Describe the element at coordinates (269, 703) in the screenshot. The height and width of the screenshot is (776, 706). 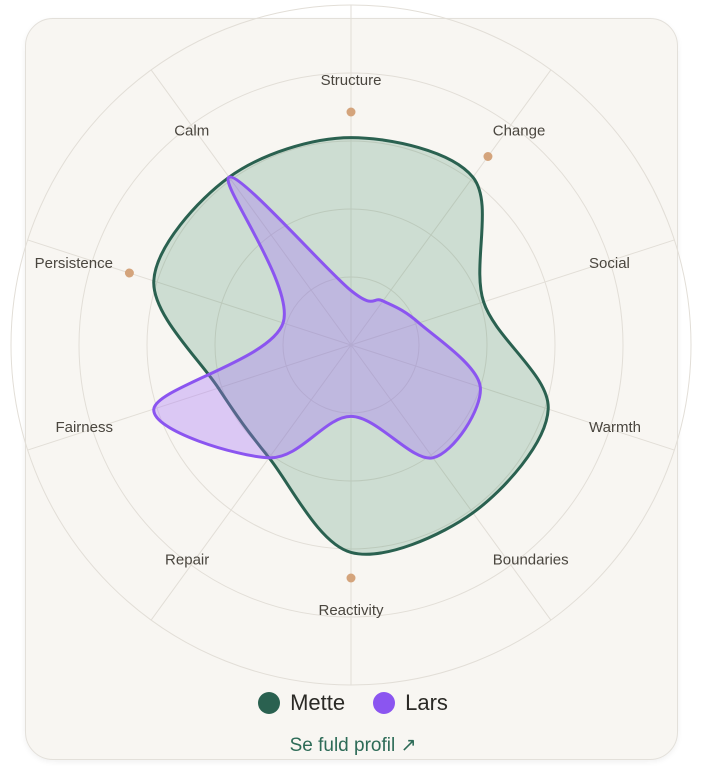
I see `legend-swatch-mette` at that location.